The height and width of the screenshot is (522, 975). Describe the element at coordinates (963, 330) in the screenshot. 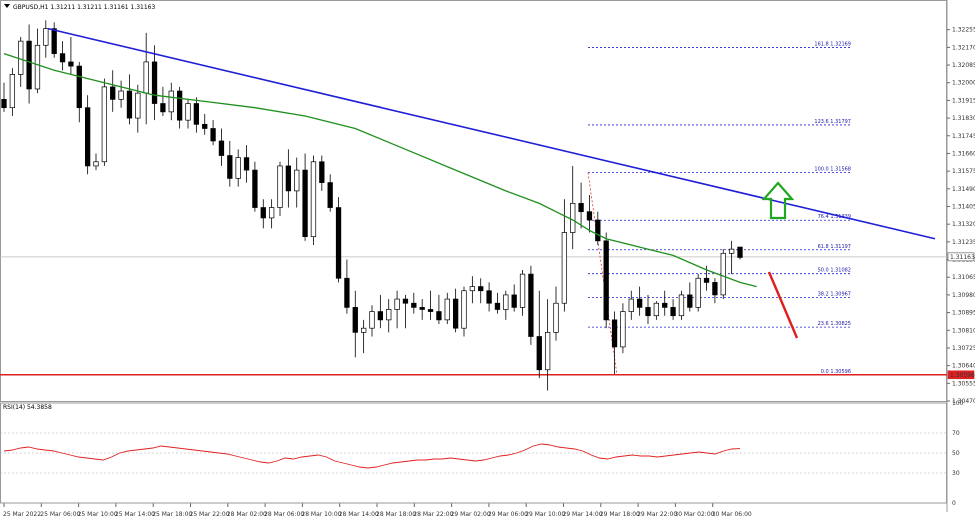

I see `y-tick-label: 1.30810` at that location.